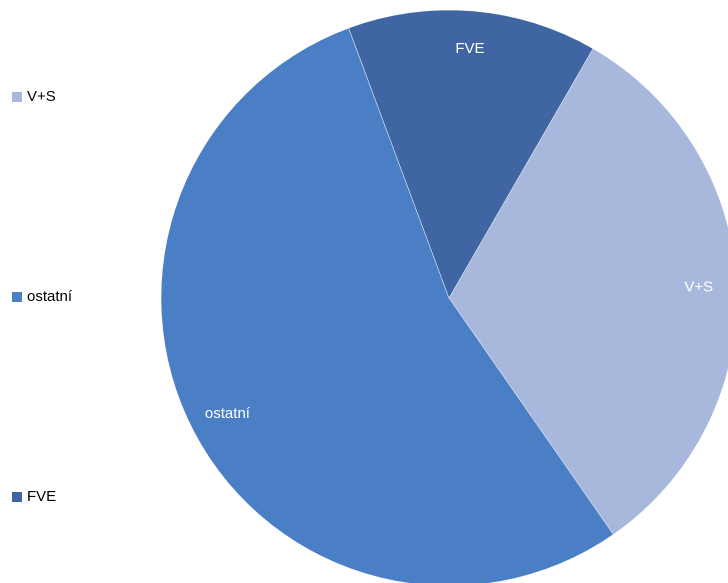 The width and height of the screenshot is (728, 583). What do you see at coordinates (698, 286) in the screenshot?
I see `slice-label: V+S` at bounding box center [698, 286].